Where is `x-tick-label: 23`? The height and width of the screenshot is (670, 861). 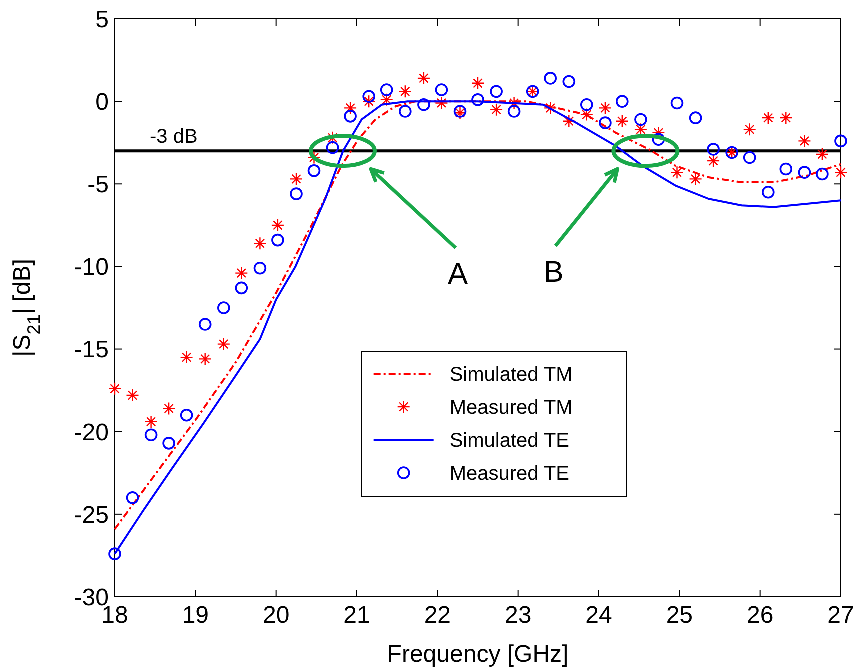
x-tick-label: 23 is located at coordinates (518, 615).